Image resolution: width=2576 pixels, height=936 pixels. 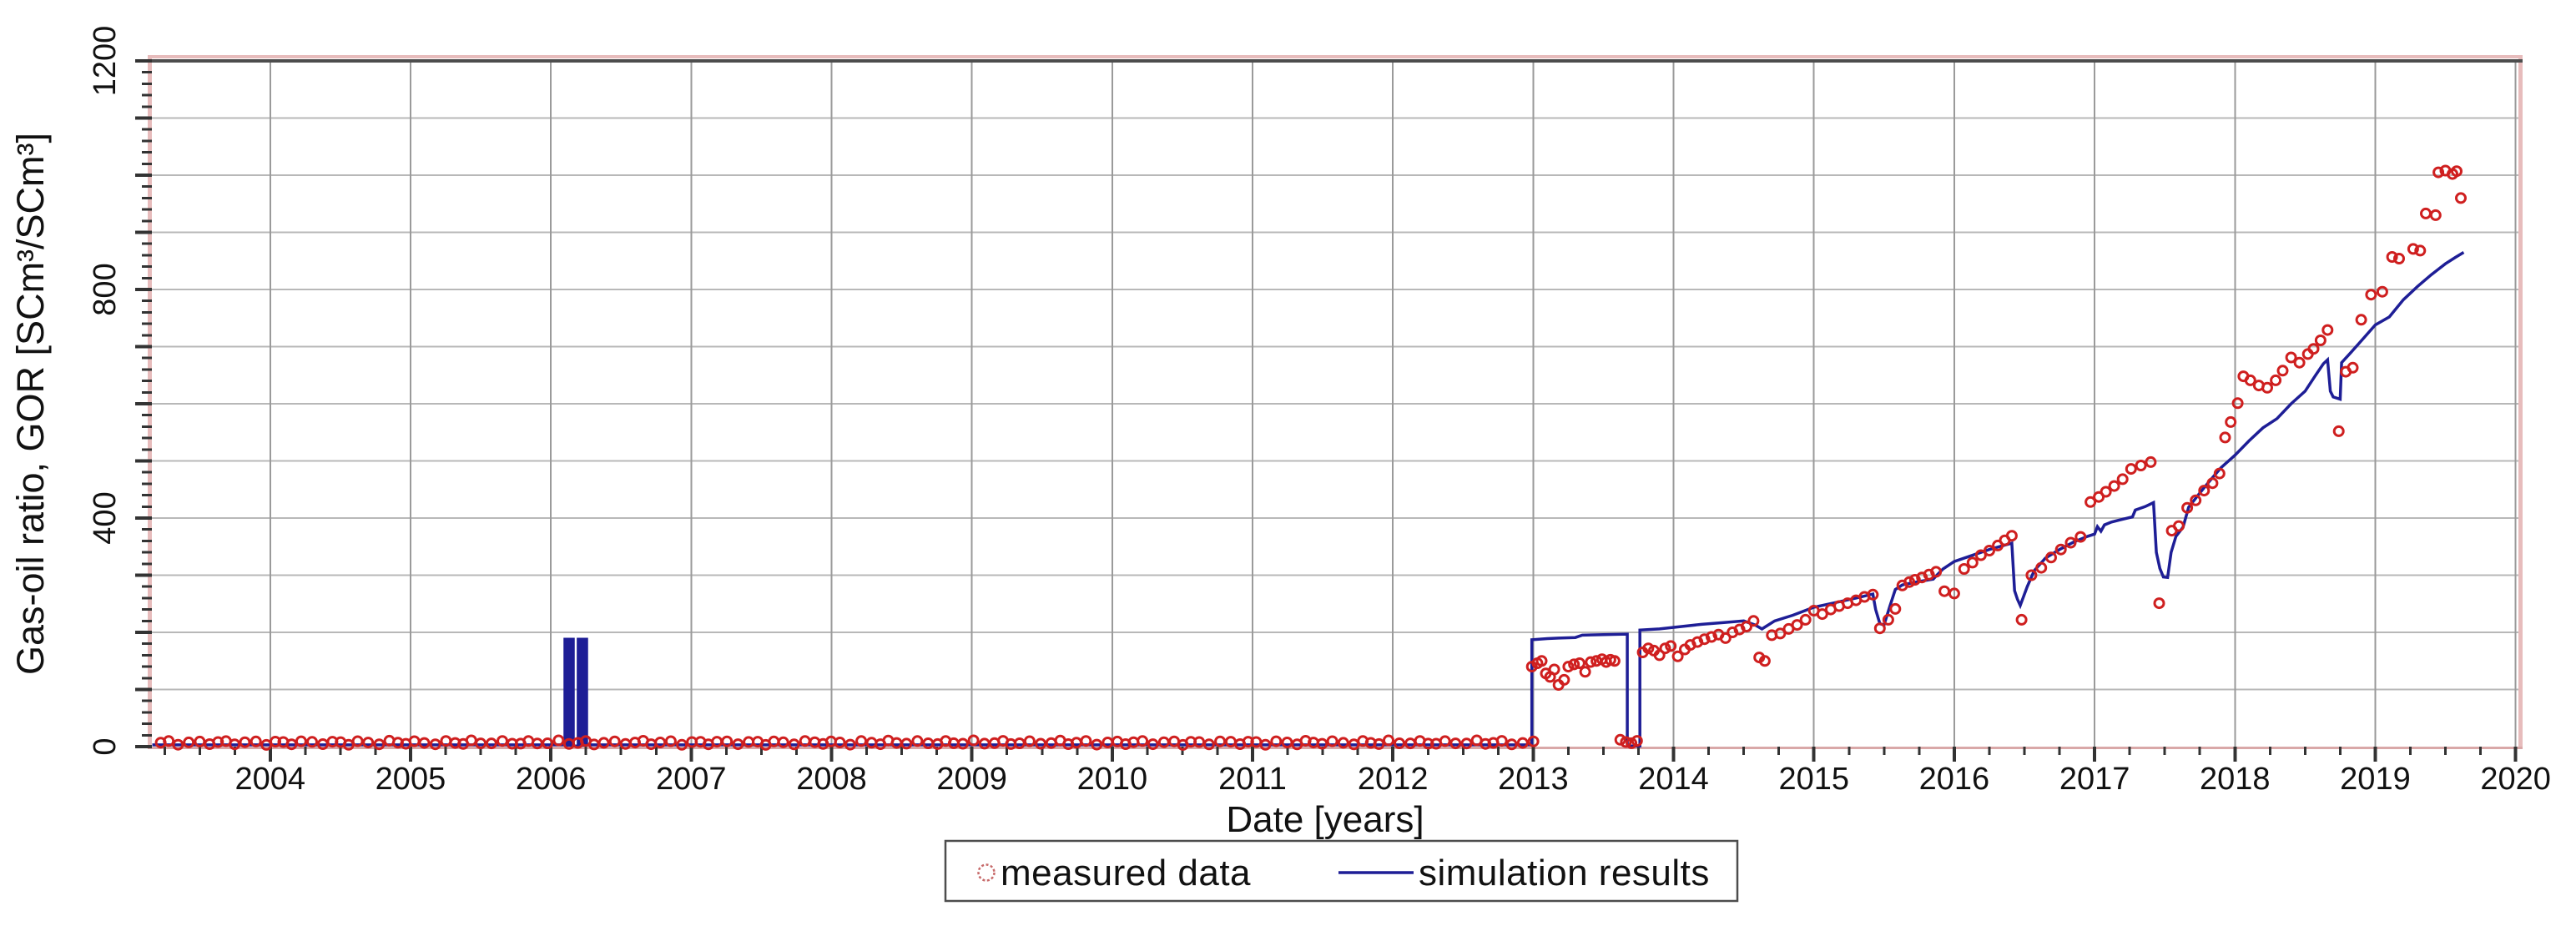 I want to click on legend-box: measured data simulation results, so click(x=1341, y=871).